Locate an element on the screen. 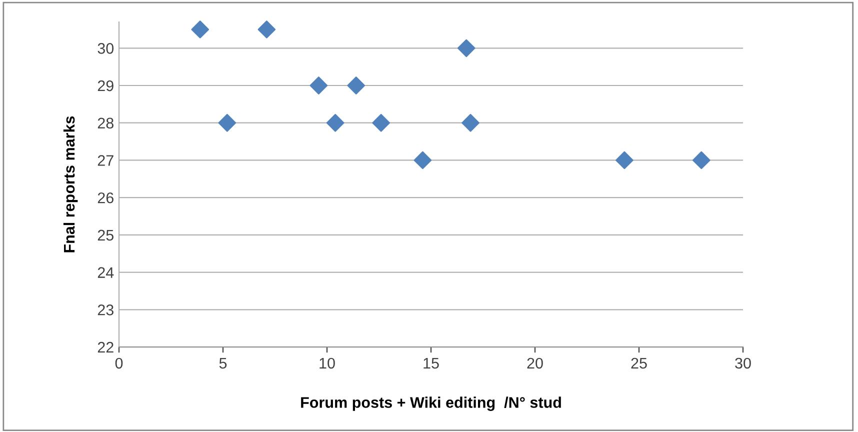 This screenshot has width=858, height=432. x-tick-label: 10 is located at coordinates (327, 363).